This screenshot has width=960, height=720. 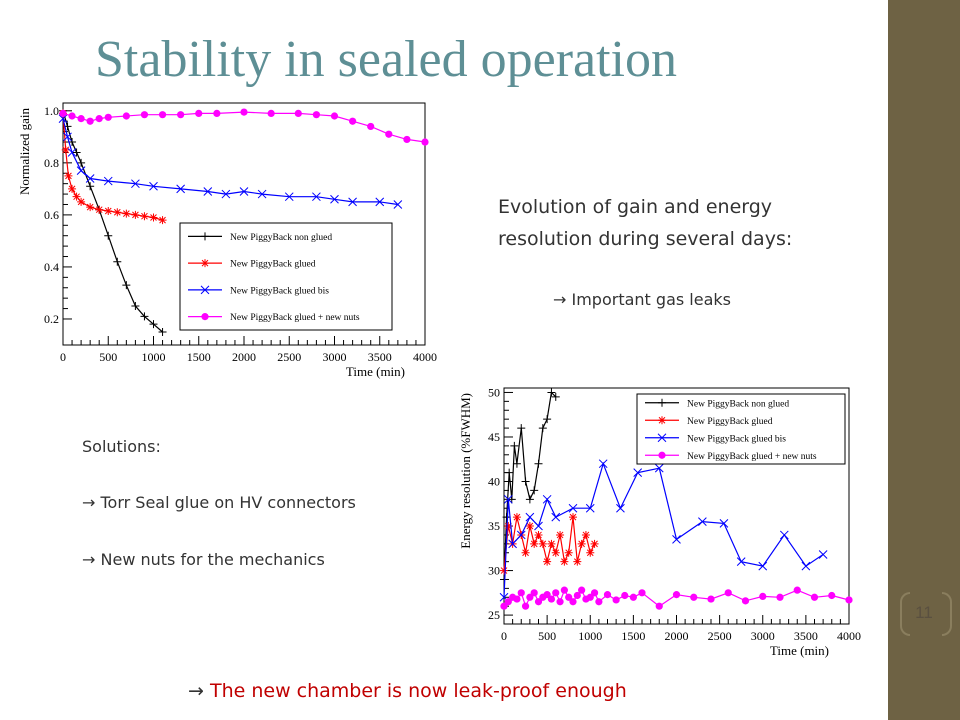 I want to click on x-tick-label: 2500, so click(x=289, y=357).